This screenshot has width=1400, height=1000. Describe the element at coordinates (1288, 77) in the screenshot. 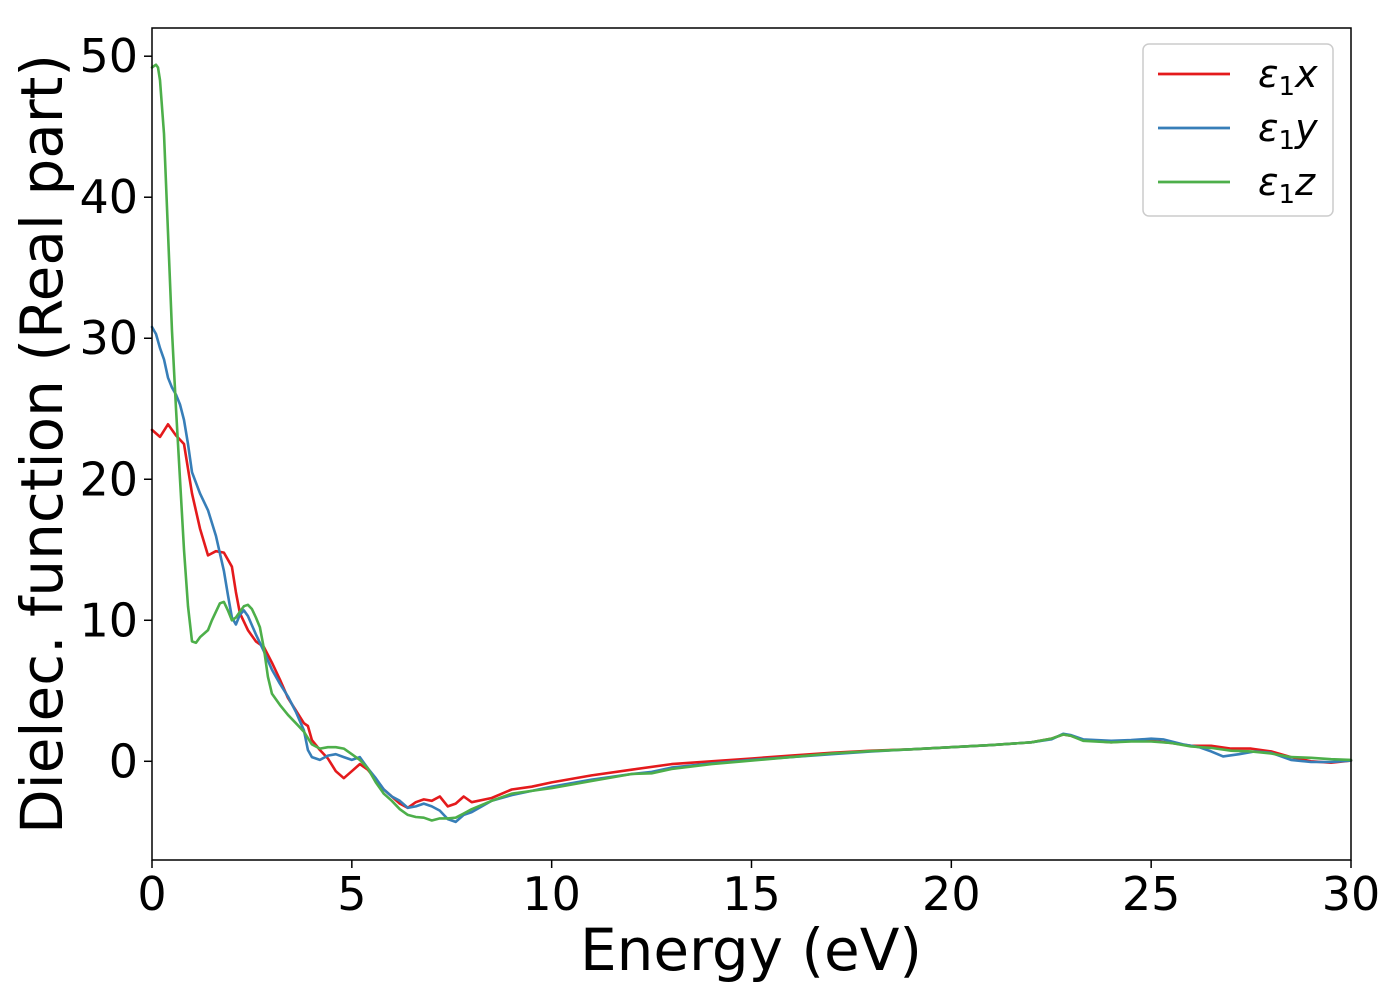

I see `legend-label-x: ε1x` at that location.